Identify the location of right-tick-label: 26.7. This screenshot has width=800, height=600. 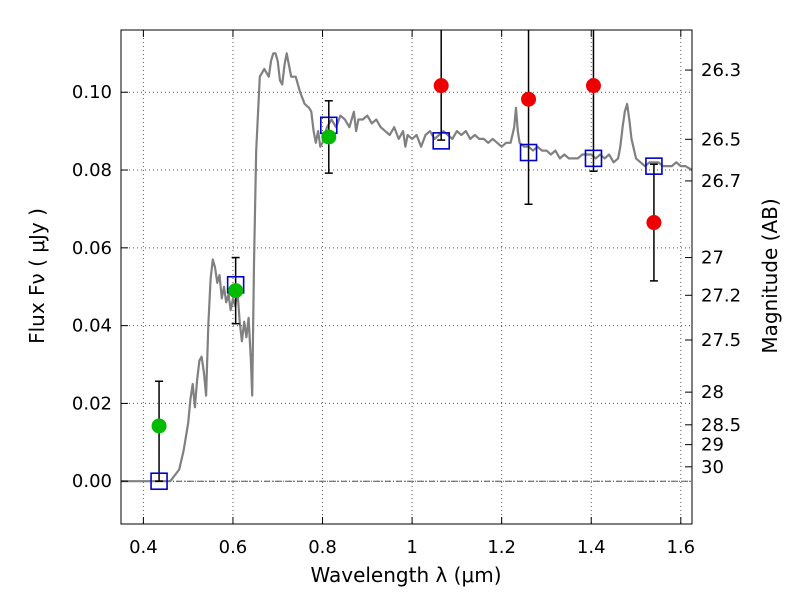
(721, 181).